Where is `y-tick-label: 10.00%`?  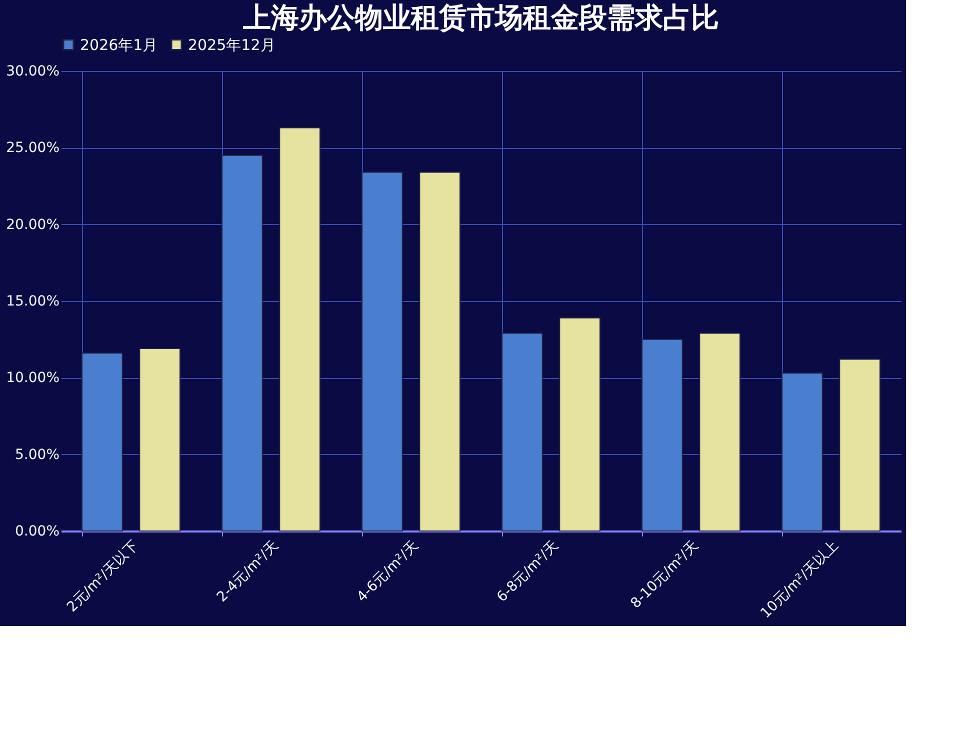 y-tick-label: 10.00% is located at coordinates (33, 378).